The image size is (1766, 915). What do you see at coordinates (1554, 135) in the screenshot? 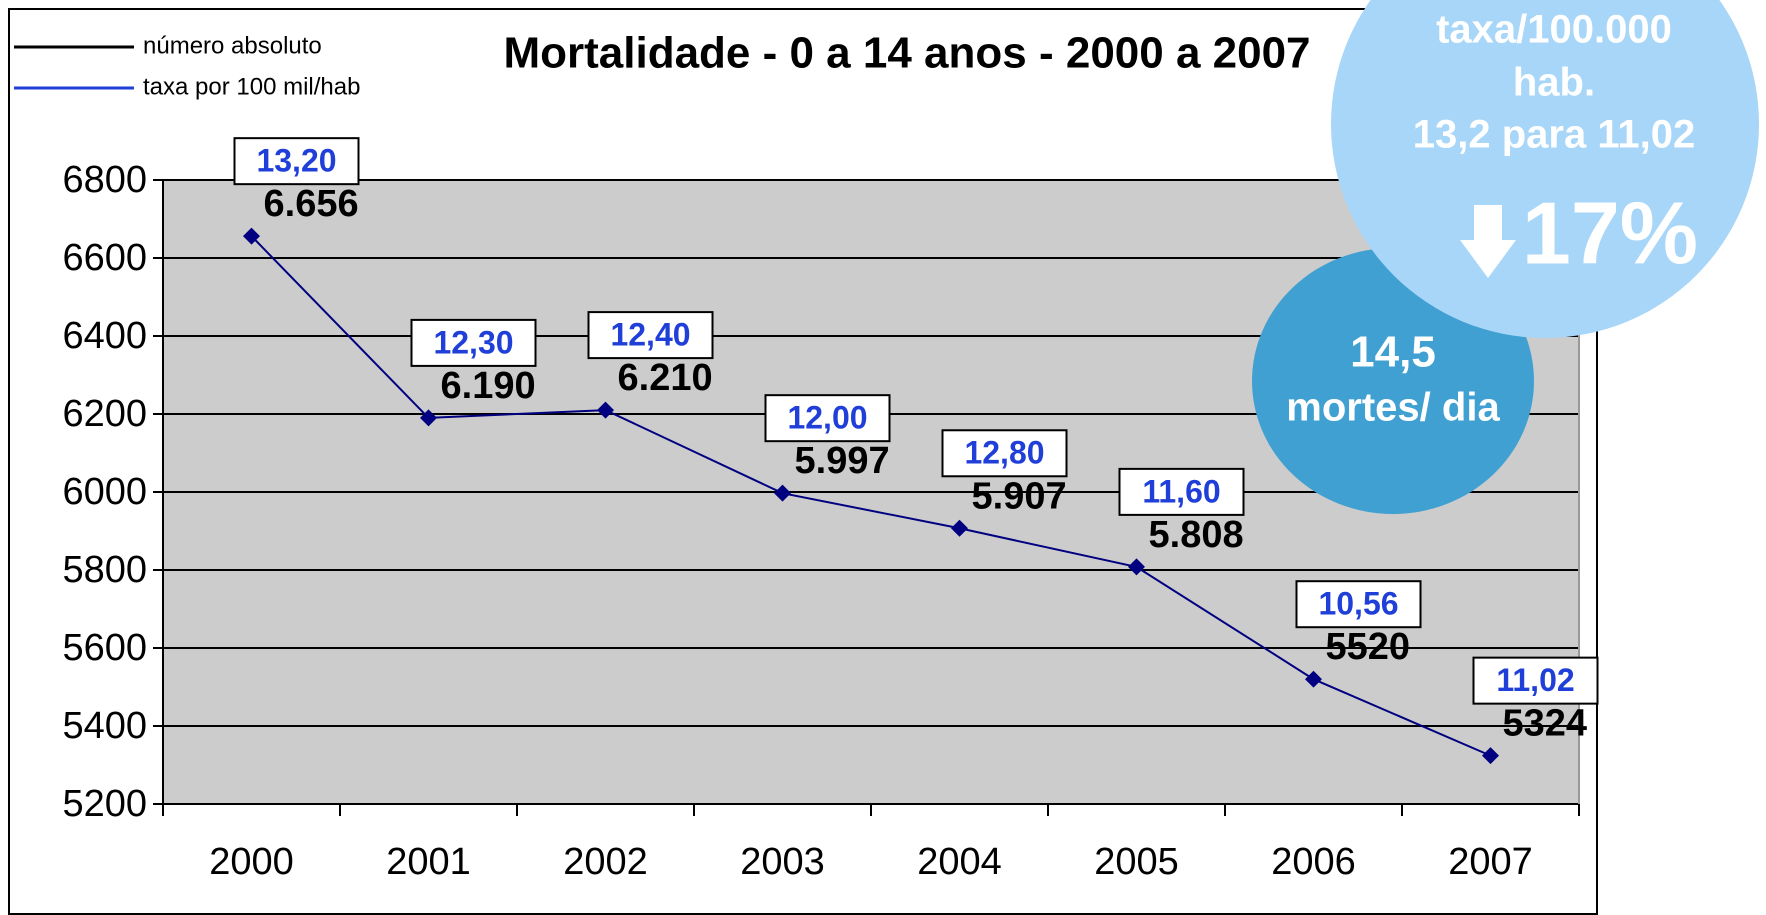
I see `annotation: 13,2 para 11,02` at bounding box center [1554, 135].